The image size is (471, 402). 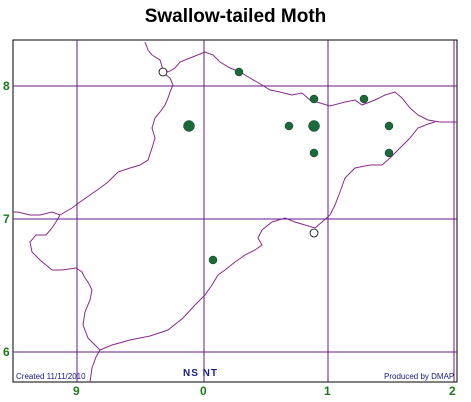 I want to click on records-old, so click(x=238, y=152).